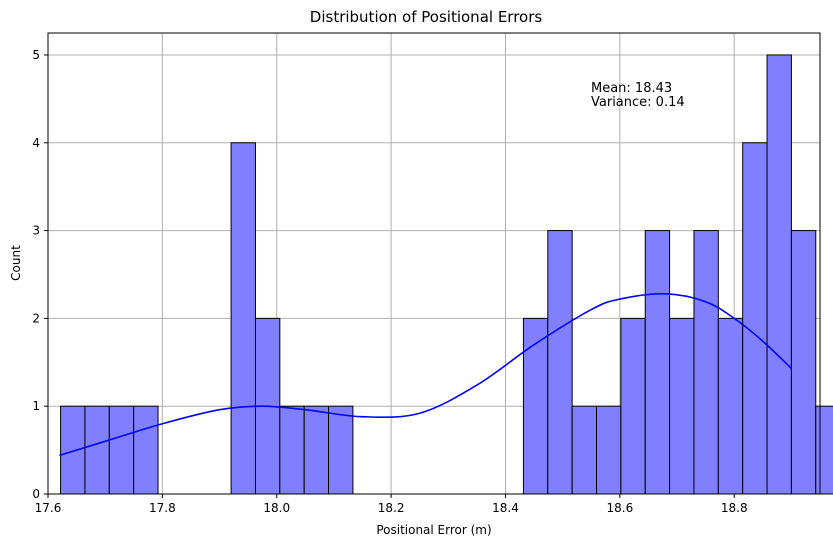  Describe the element at coordinates (433, 530) in the screenshot. I see `x-axis-label: Positional Error (m)` at that location.